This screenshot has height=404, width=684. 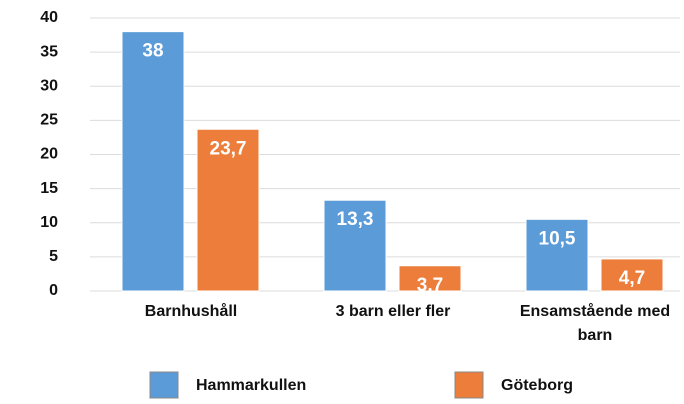 I want to click on x-tick-label: Barnhushåll, so click(x=191, y=311).